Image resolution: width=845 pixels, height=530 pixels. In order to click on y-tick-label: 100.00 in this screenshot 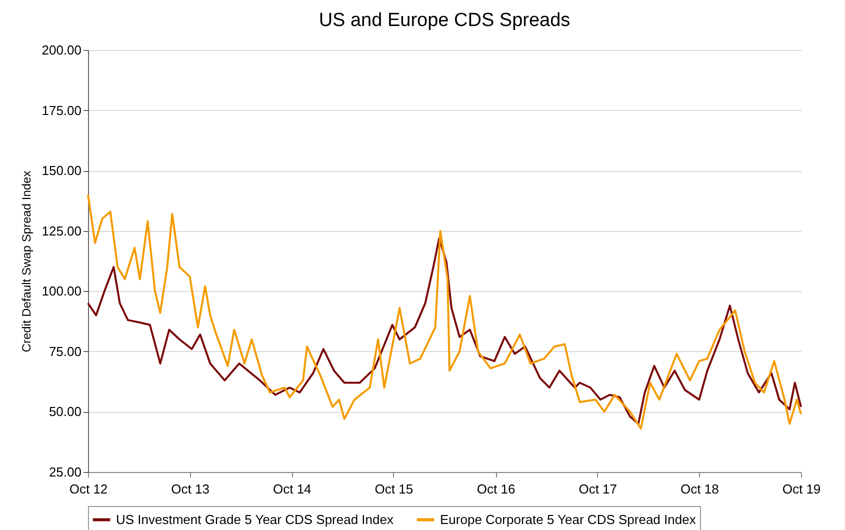, I will do `click(62, 291)`.